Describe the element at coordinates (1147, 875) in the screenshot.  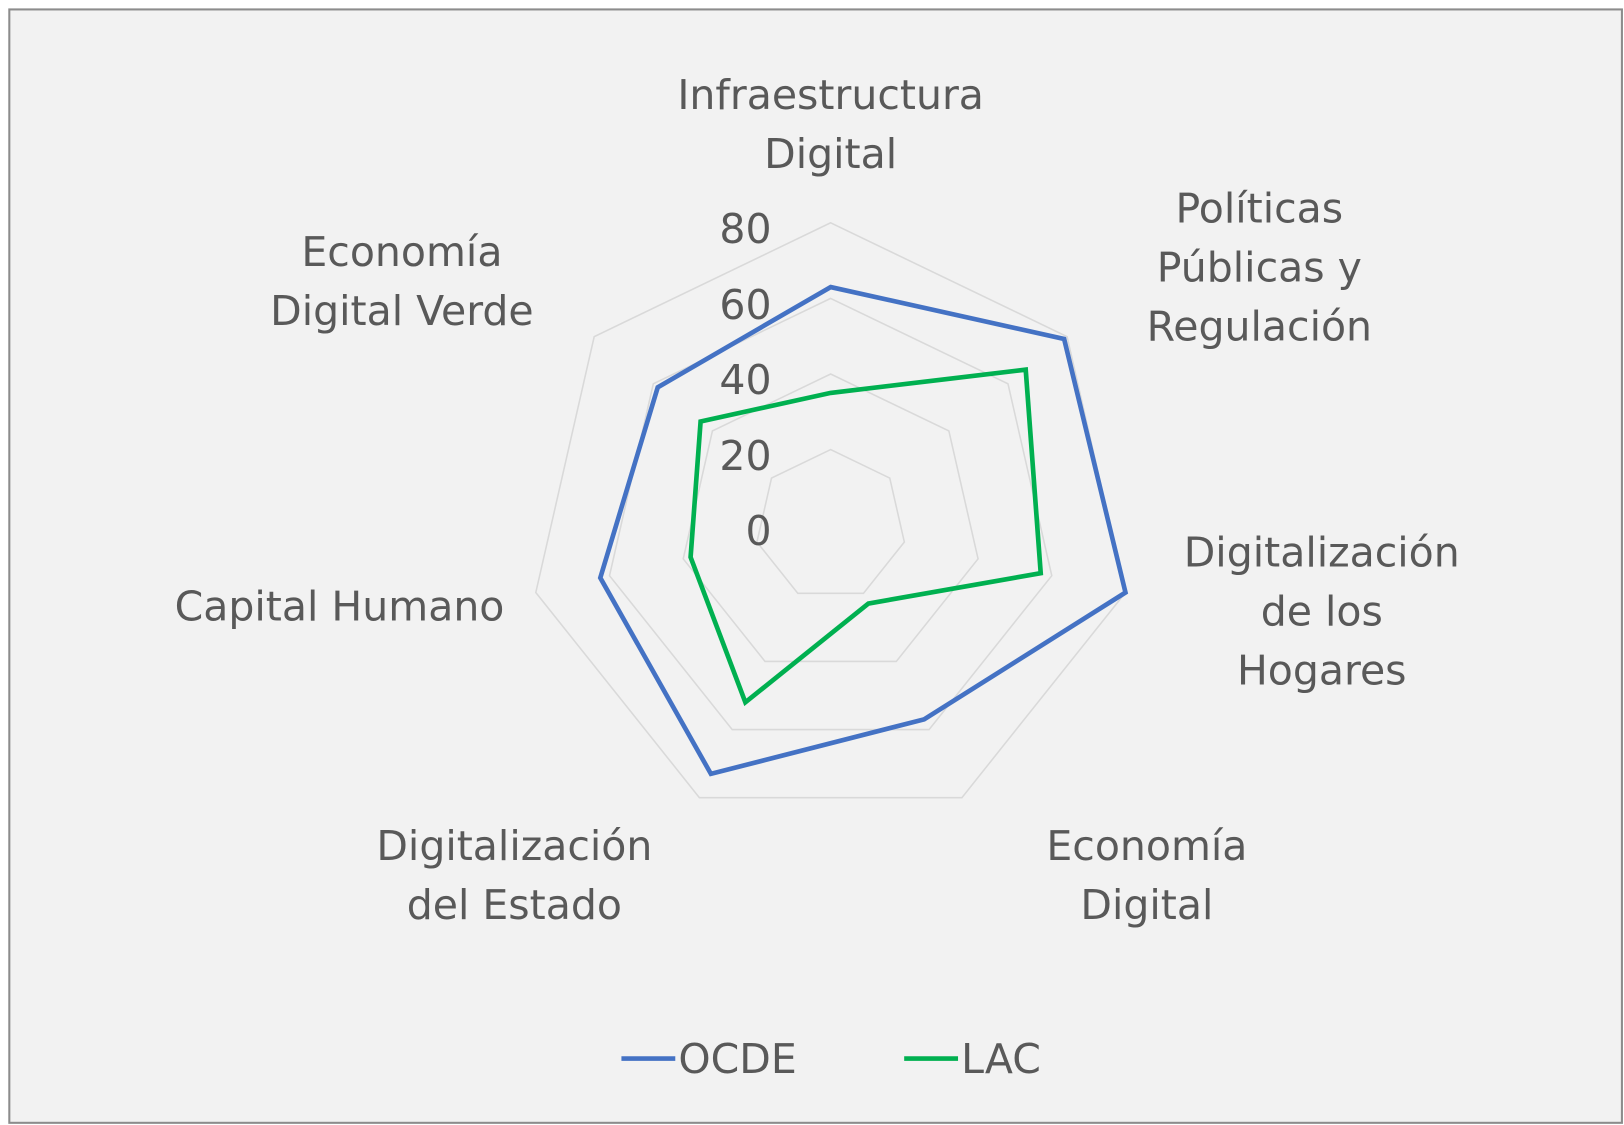
I see `category-label: Economía Digital` at that location.